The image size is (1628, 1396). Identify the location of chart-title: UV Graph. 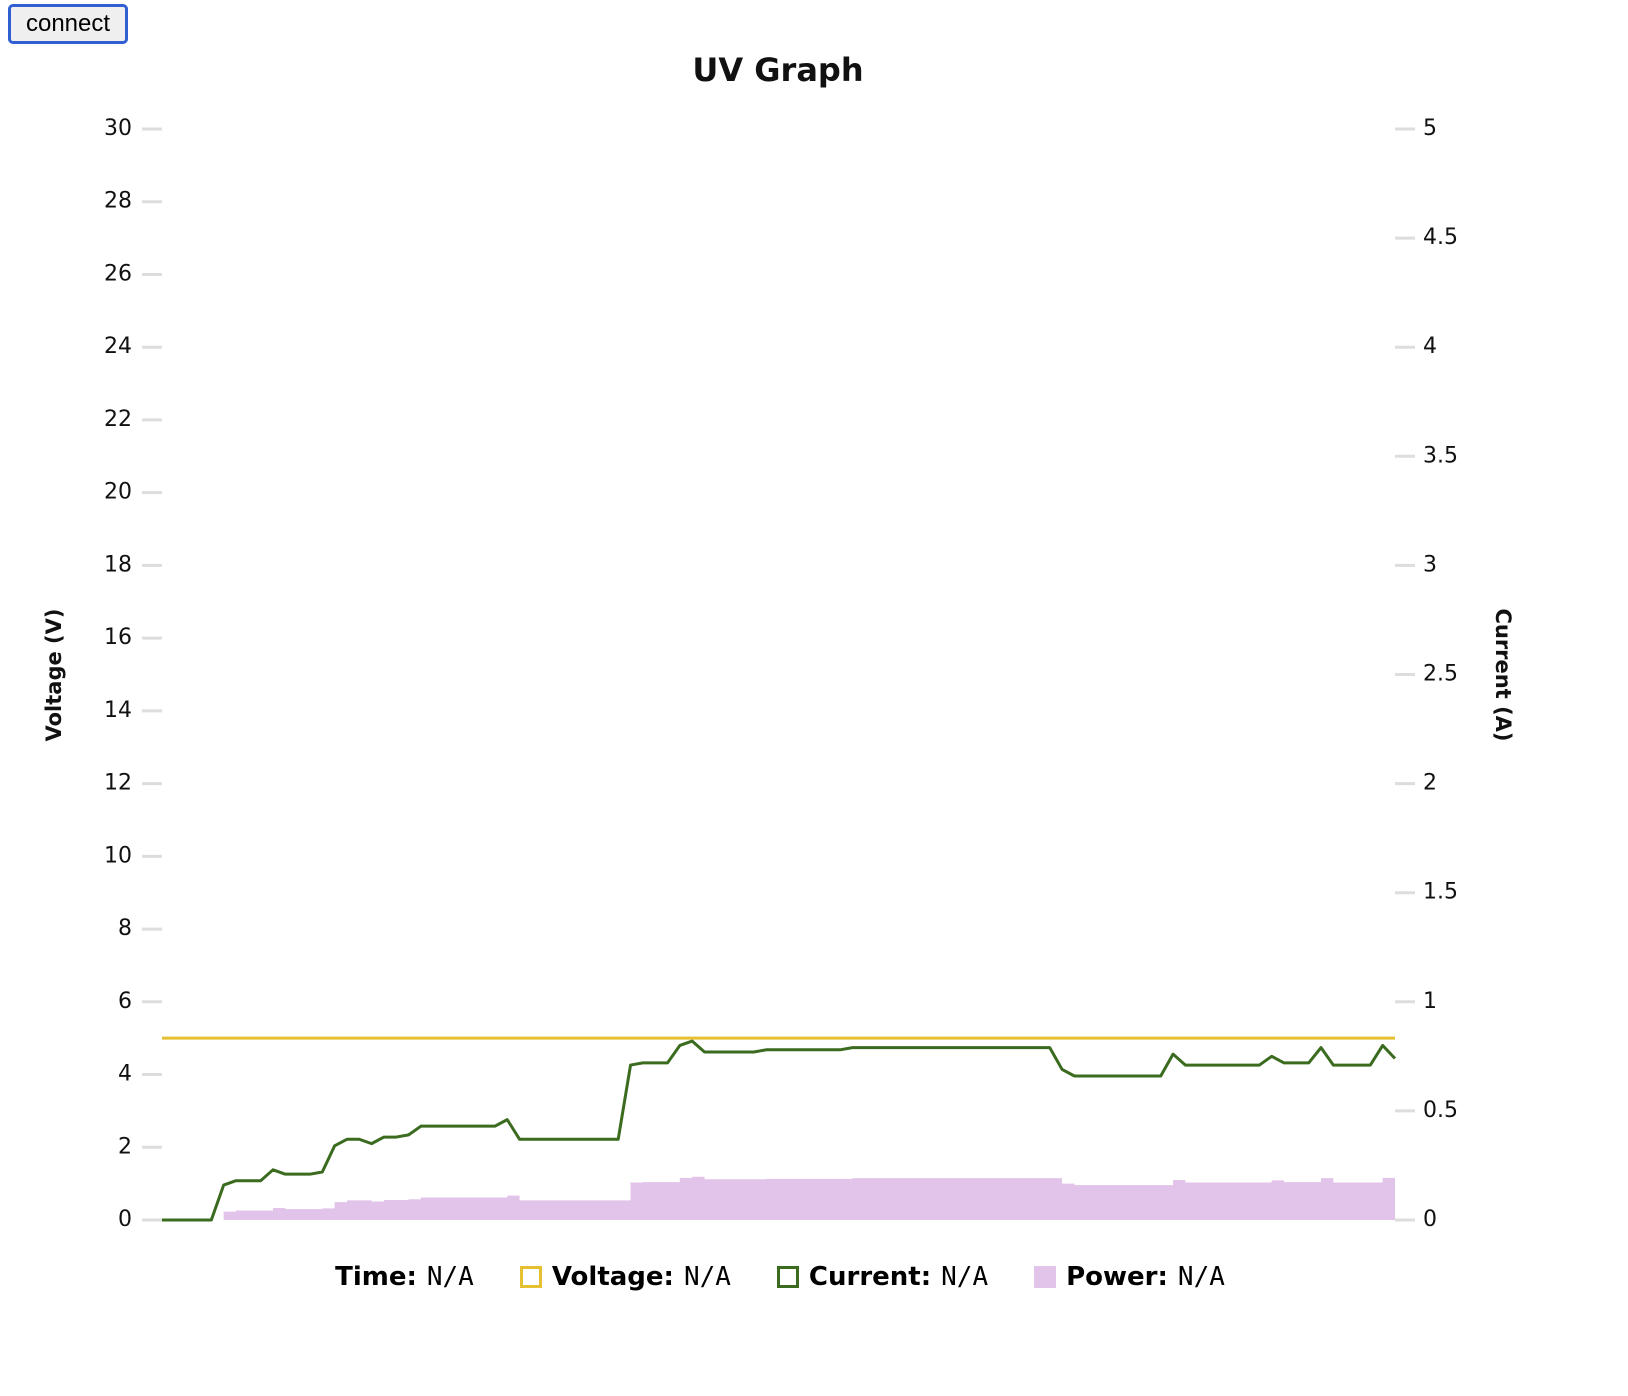
(777, 70).